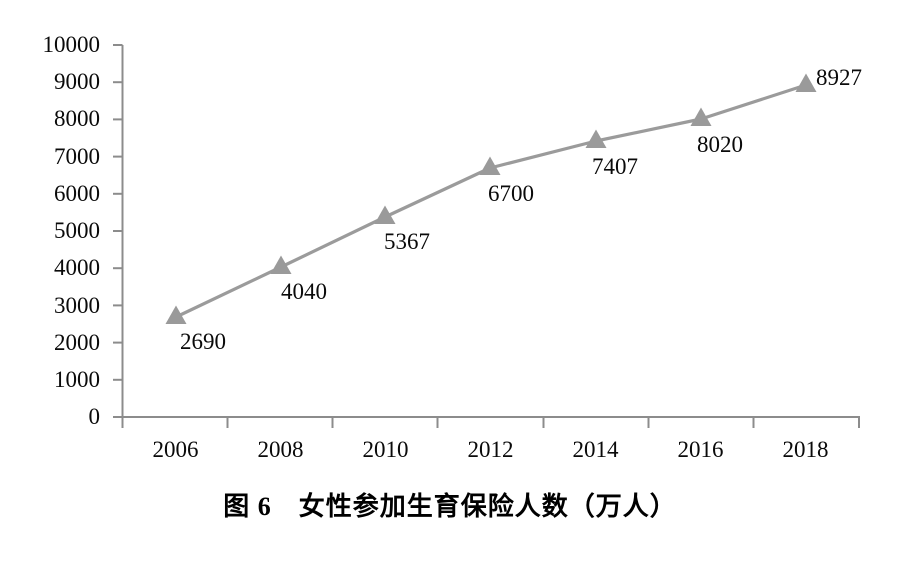  I want to click on y-tick-label: 10000, so click(71, 44).